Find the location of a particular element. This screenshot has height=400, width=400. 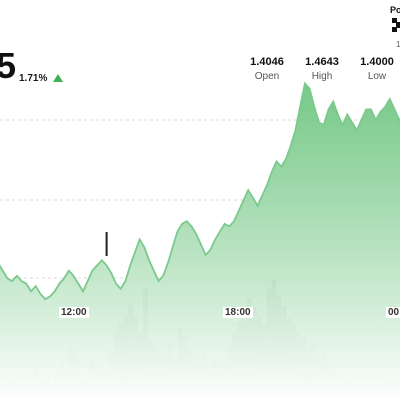

spike-candle is located at coordinates (106, 244).